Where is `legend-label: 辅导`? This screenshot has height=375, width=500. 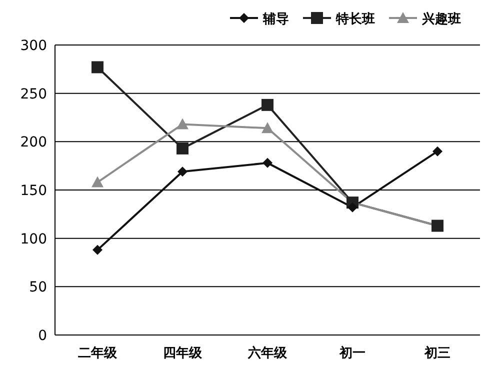
legend-label: 辅导 is located at coordinates (275, 19).